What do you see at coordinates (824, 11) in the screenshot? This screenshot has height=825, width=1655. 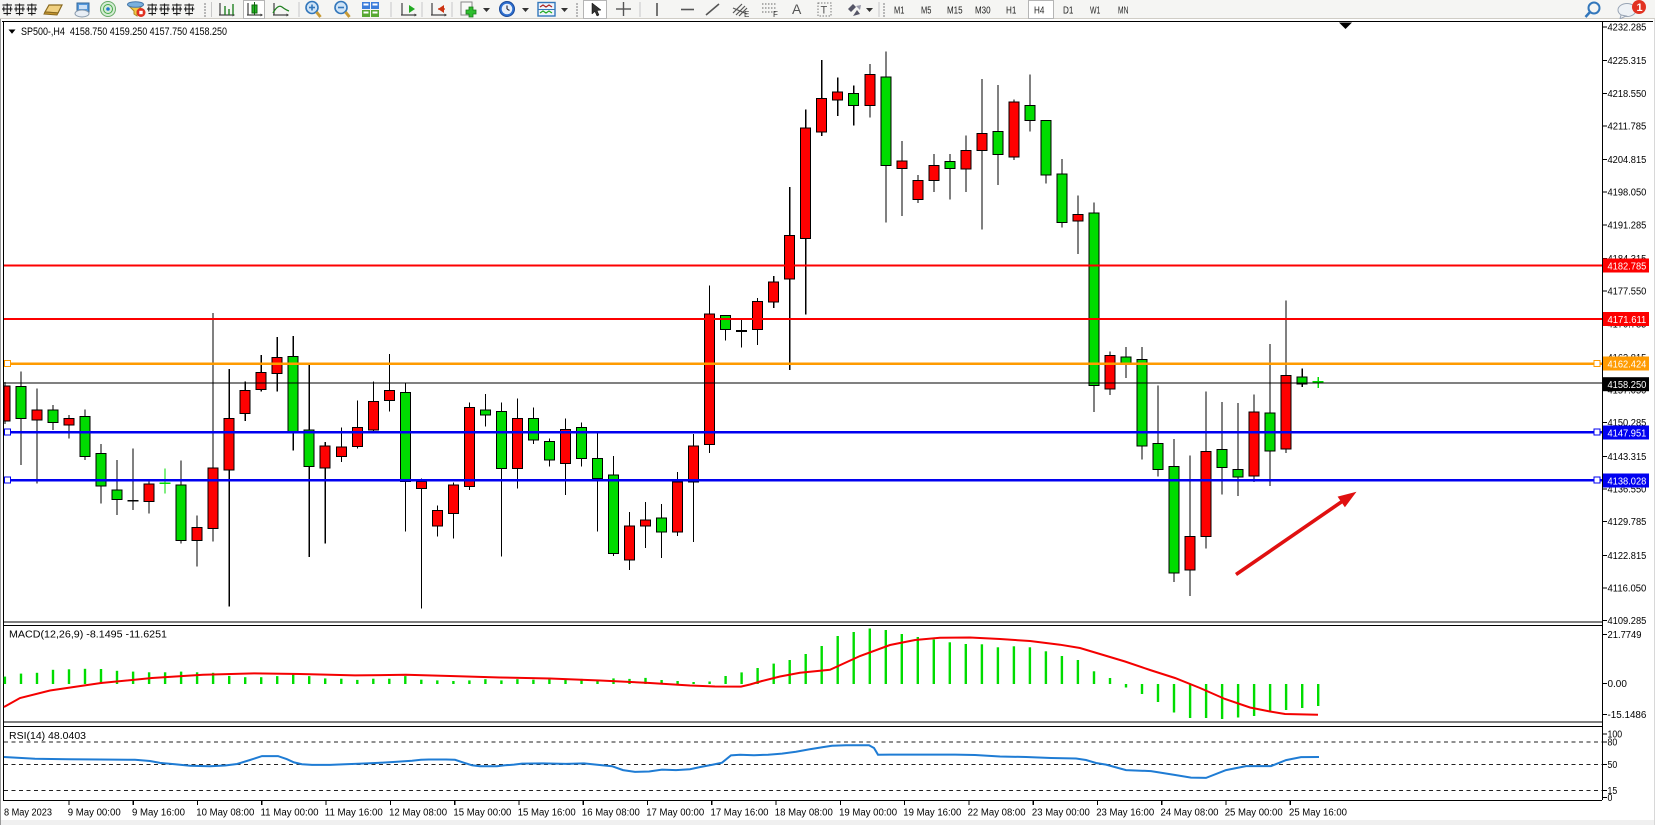 I see `svg-text: T` at bounding box center [824, 11].